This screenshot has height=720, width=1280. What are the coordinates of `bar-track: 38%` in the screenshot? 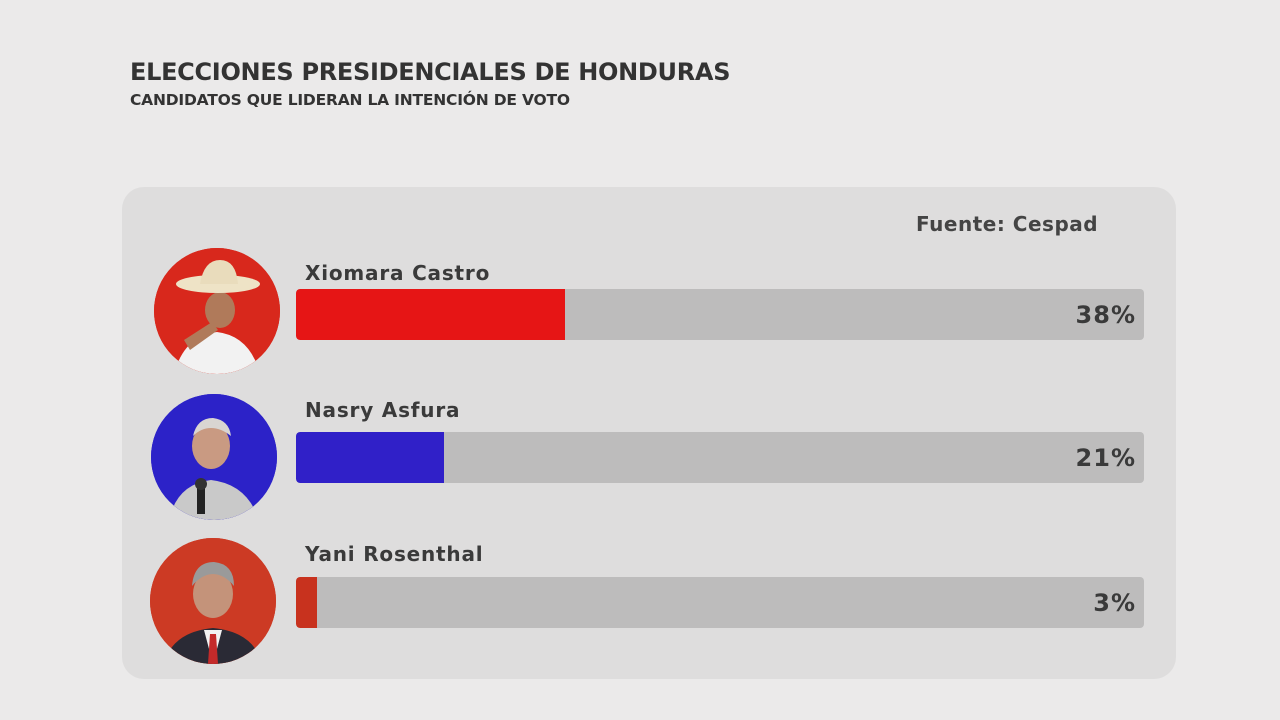 It's located at (720, 314).